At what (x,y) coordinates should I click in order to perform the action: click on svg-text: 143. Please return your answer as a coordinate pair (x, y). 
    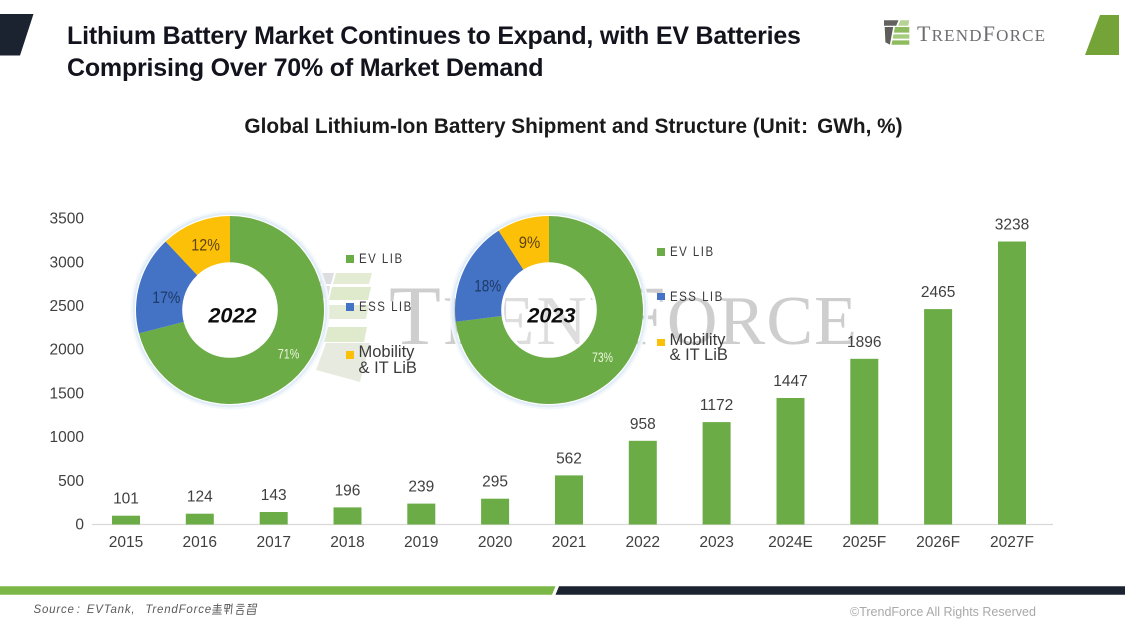
    Looking at the image, I should click on (274, 495).